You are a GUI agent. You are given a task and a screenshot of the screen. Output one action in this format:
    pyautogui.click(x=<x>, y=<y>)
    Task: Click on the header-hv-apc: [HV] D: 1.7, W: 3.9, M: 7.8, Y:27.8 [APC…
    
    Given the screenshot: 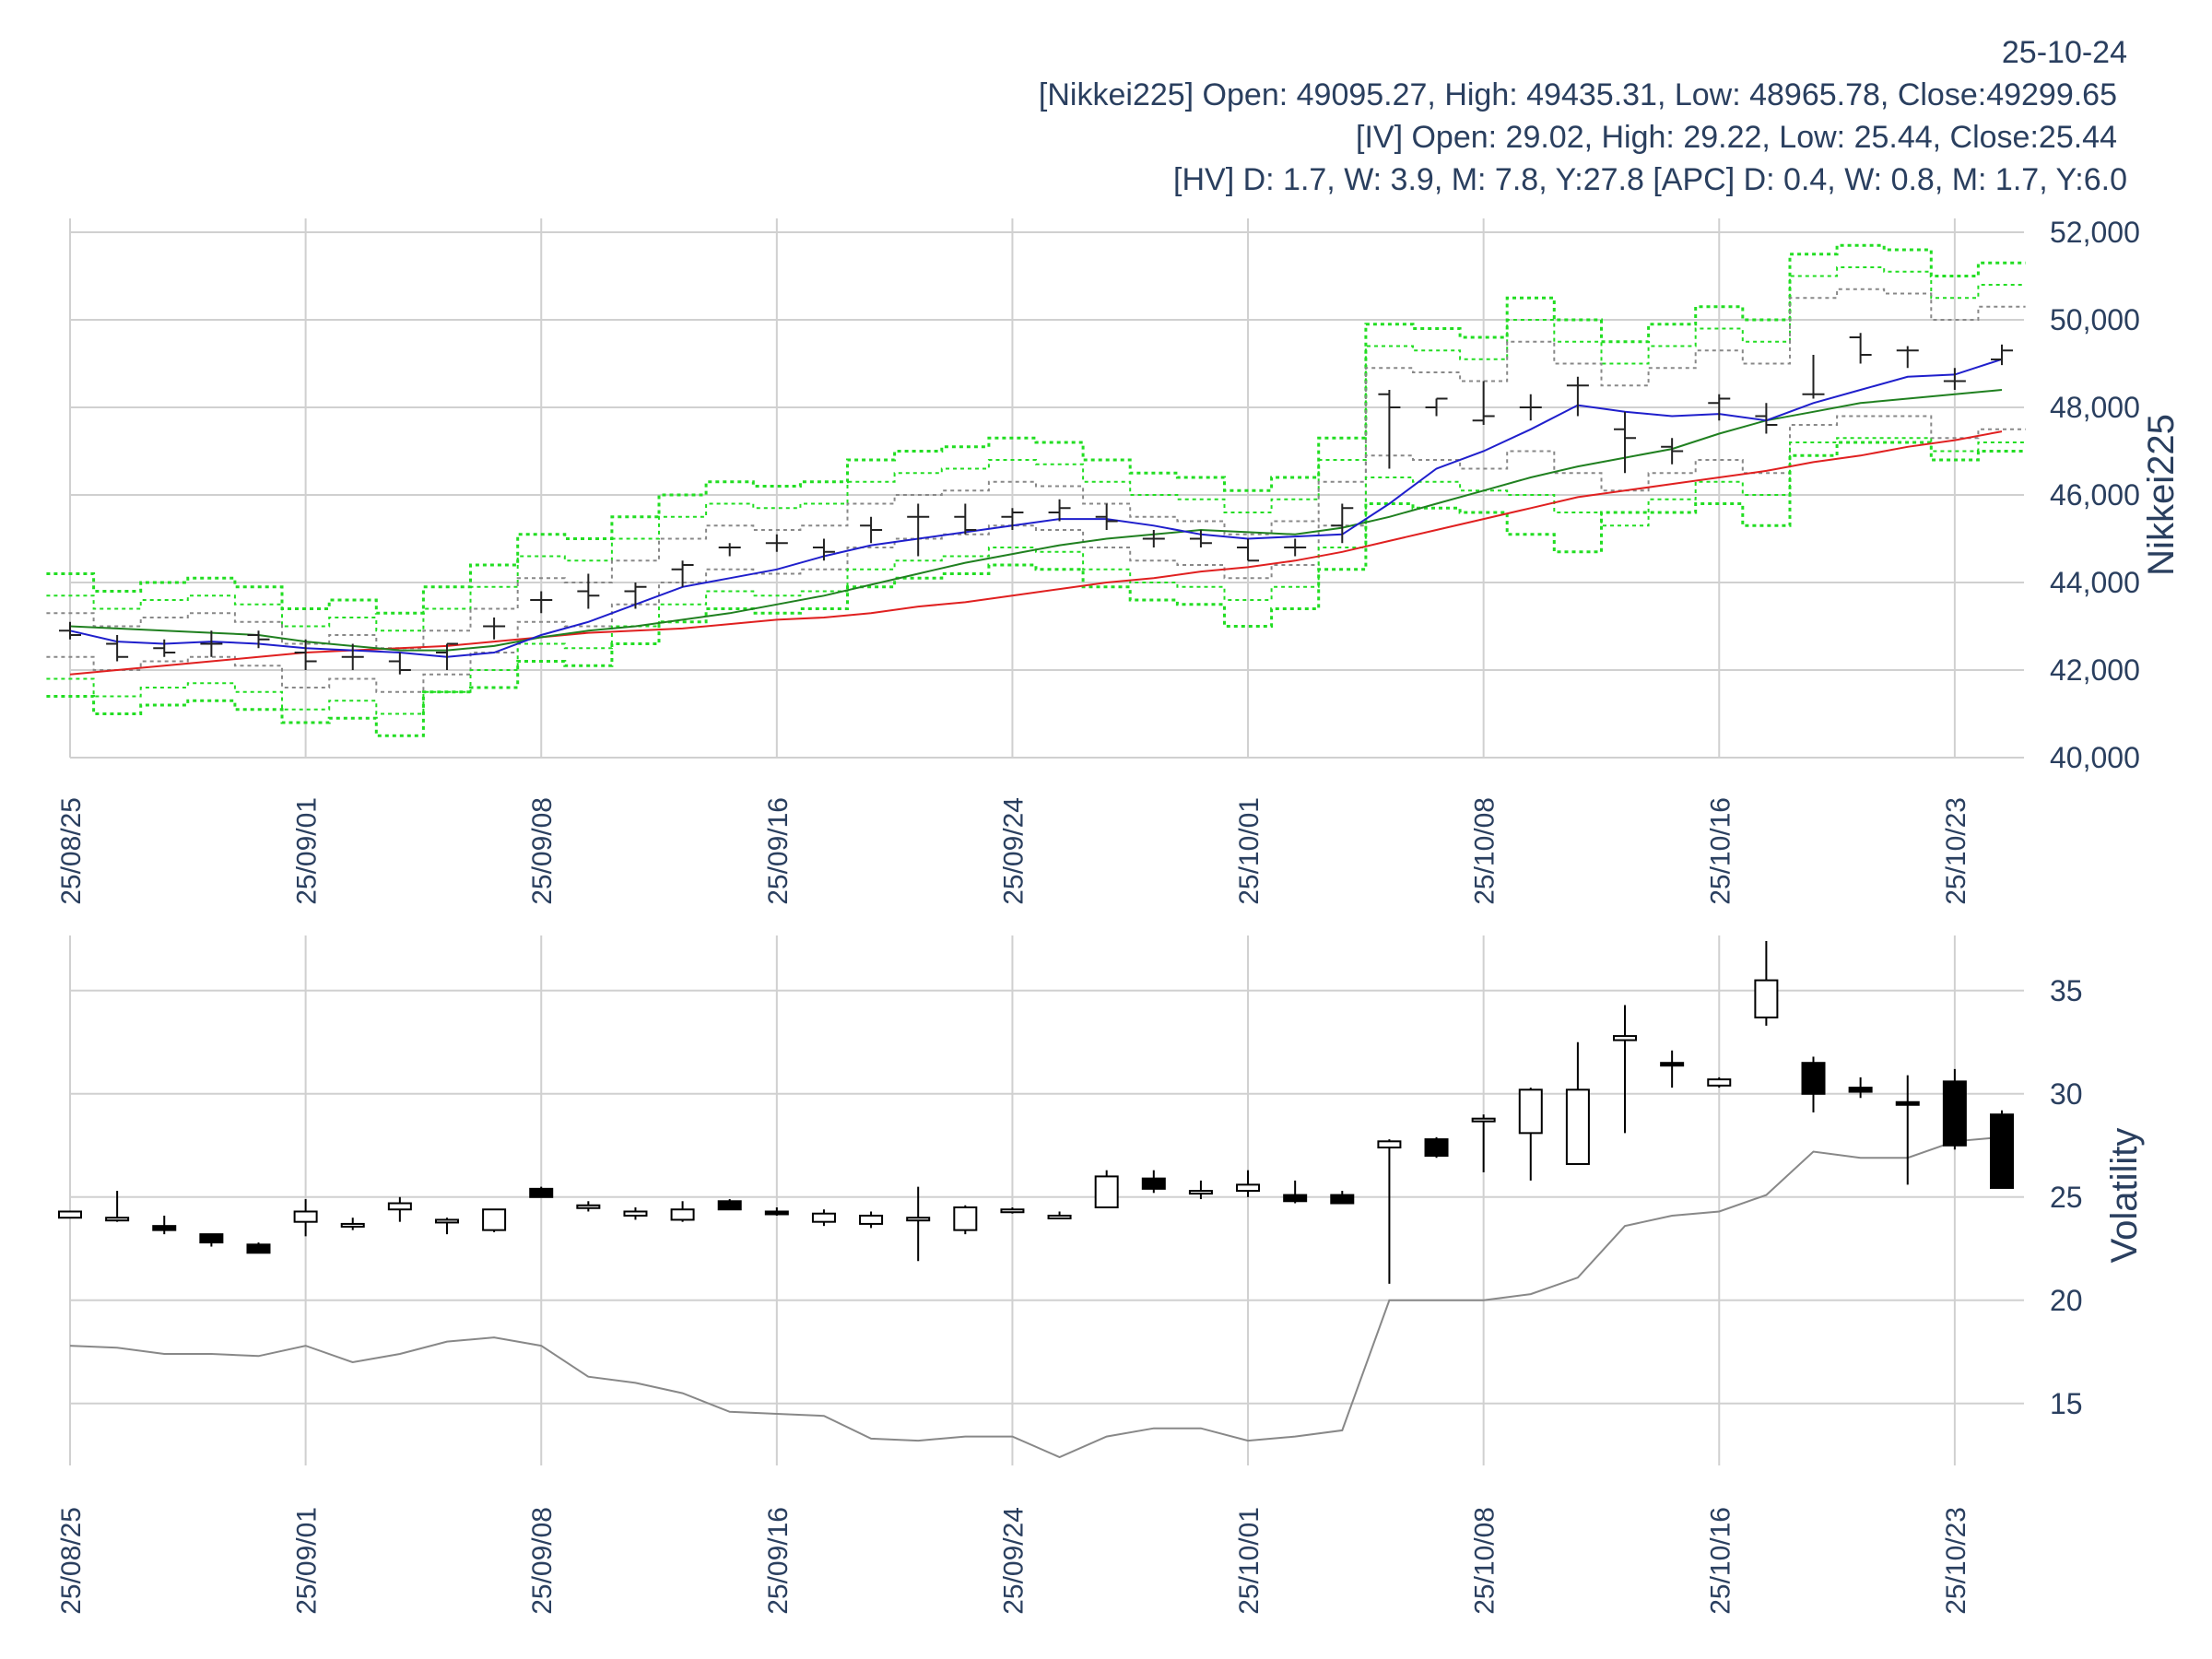 What is the action you would take?
    pyautogui.click(x=1650, y=179)
    